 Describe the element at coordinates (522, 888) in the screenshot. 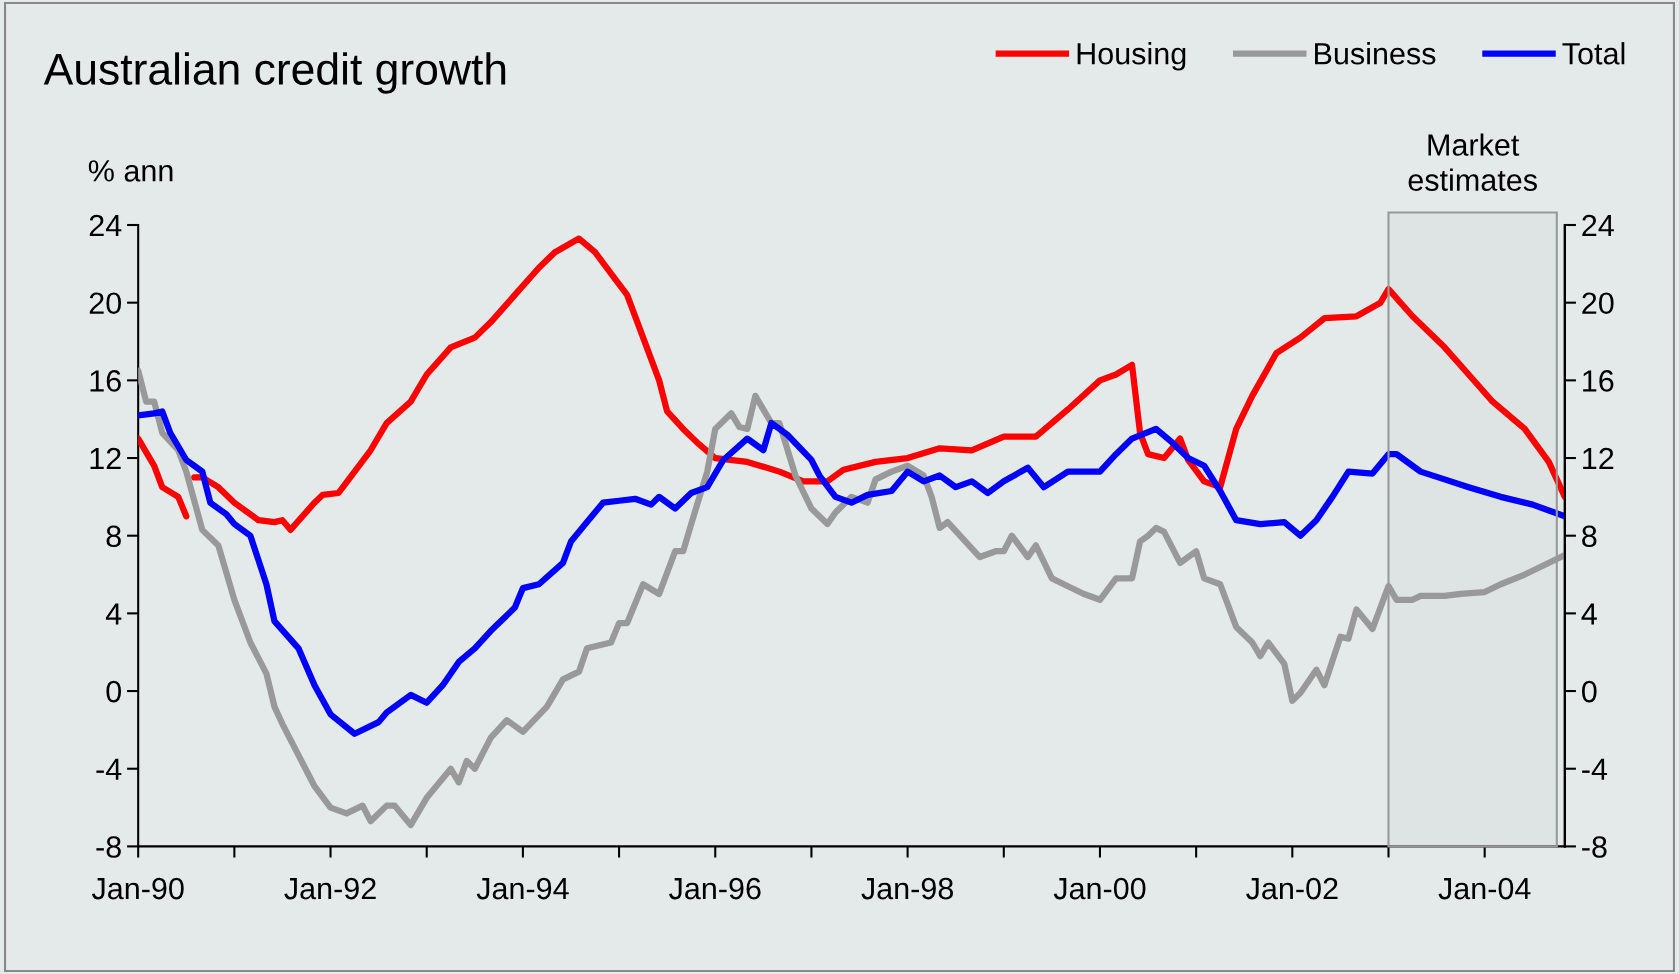

I see `x-tick-label: Jan-94` at that location.